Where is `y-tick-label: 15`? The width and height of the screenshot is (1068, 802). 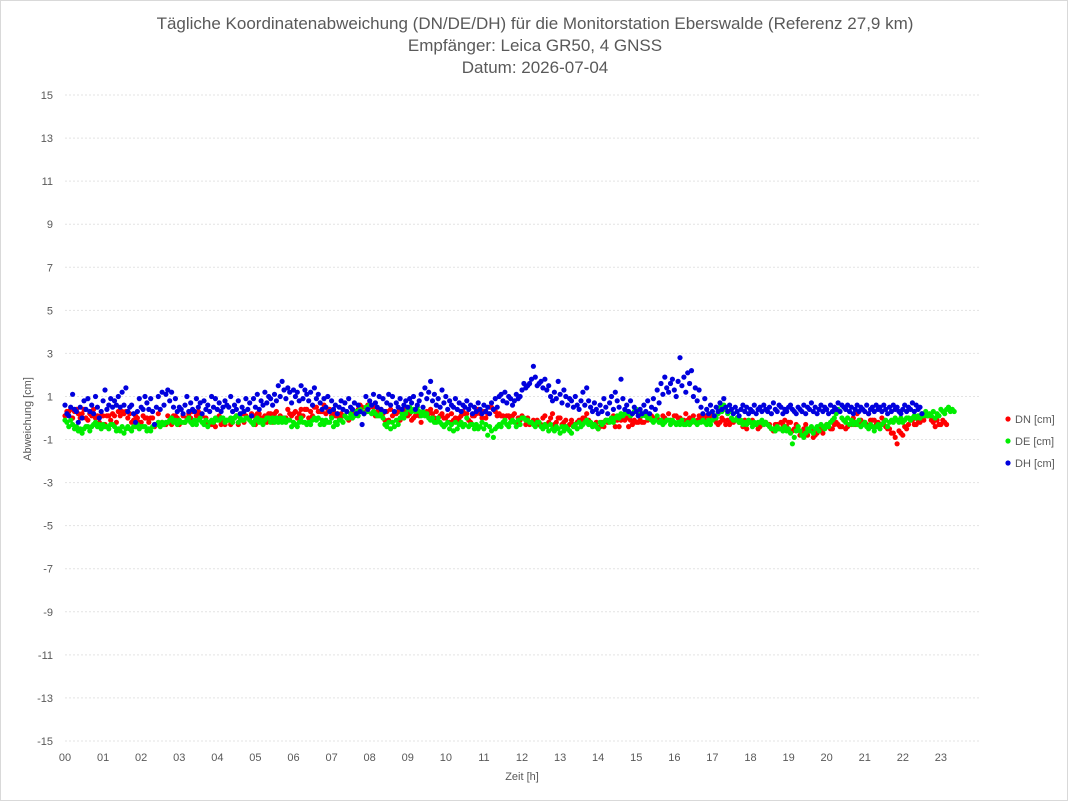 y-tick-label: 15 is located at coordinates (47, 96).